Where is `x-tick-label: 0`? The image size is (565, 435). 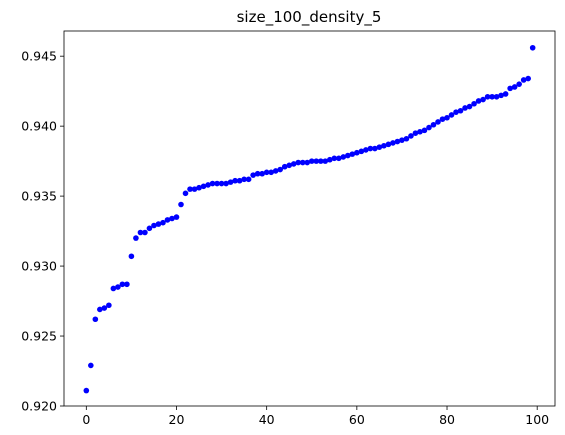 x-tick-label: 0 is located at coordinates (86, 419).